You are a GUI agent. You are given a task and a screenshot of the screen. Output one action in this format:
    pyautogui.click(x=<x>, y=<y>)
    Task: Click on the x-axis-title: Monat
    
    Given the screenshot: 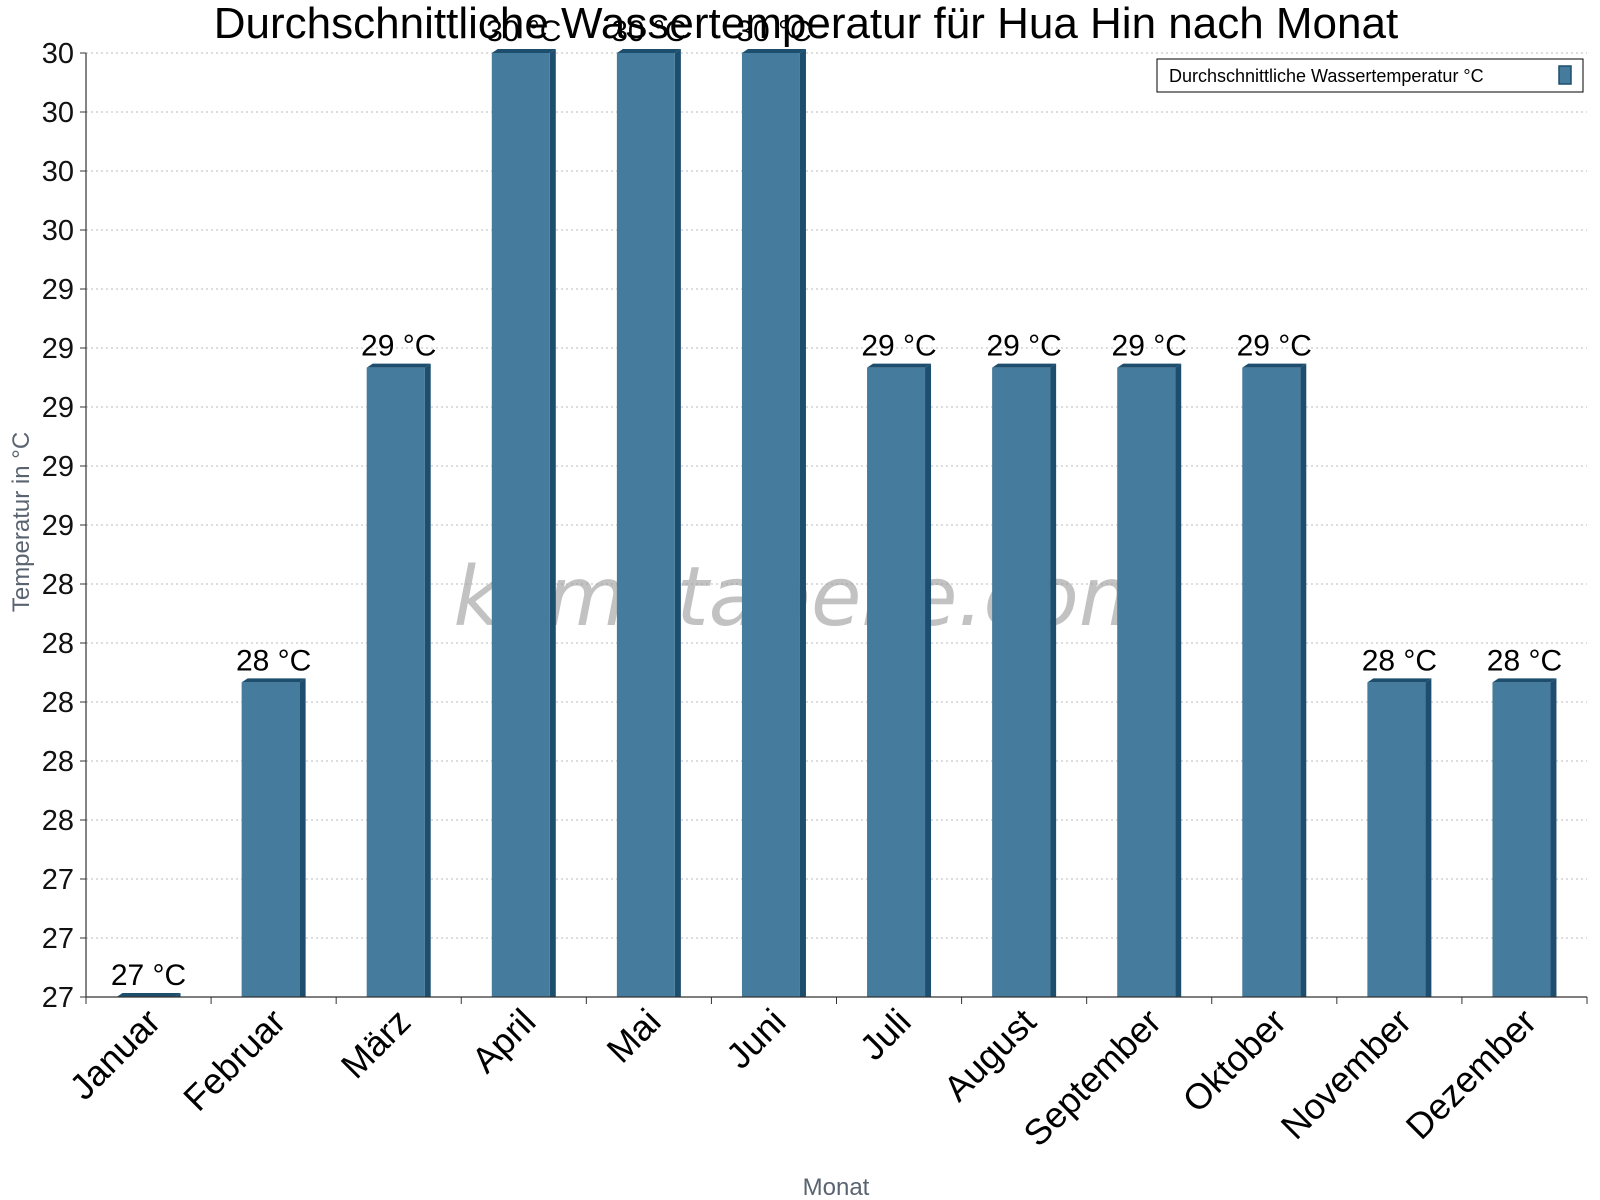 What is the action you would take?
    pyautogui.click(x=836, y=1187)
    